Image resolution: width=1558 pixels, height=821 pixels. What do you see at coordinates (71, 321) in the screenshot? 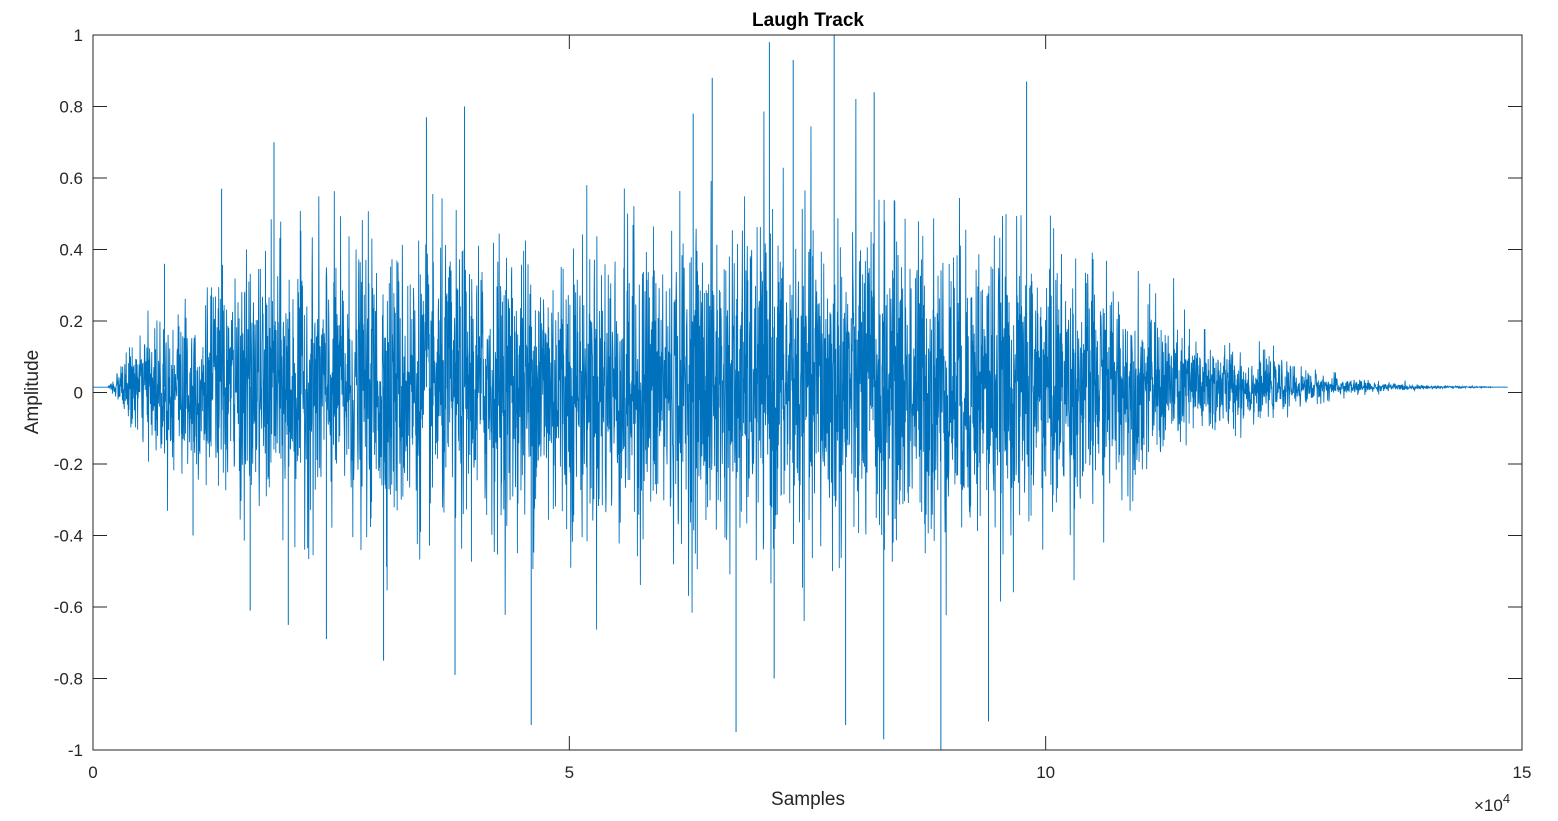
I see `y-tick-label: 0.2` at bounding box center [71, 321].